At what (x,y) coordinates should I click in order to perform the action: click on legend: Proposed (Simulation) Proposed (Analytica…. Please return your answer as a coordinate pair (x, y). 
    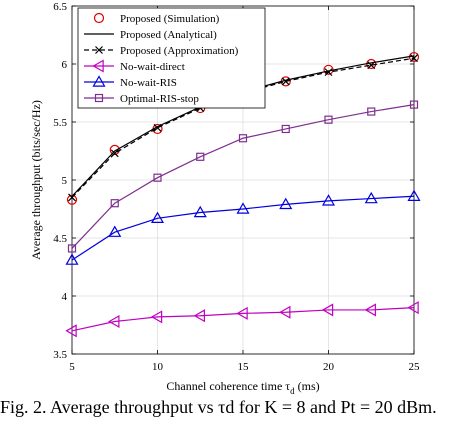
    Looking at the image, I should click on (171, 58).